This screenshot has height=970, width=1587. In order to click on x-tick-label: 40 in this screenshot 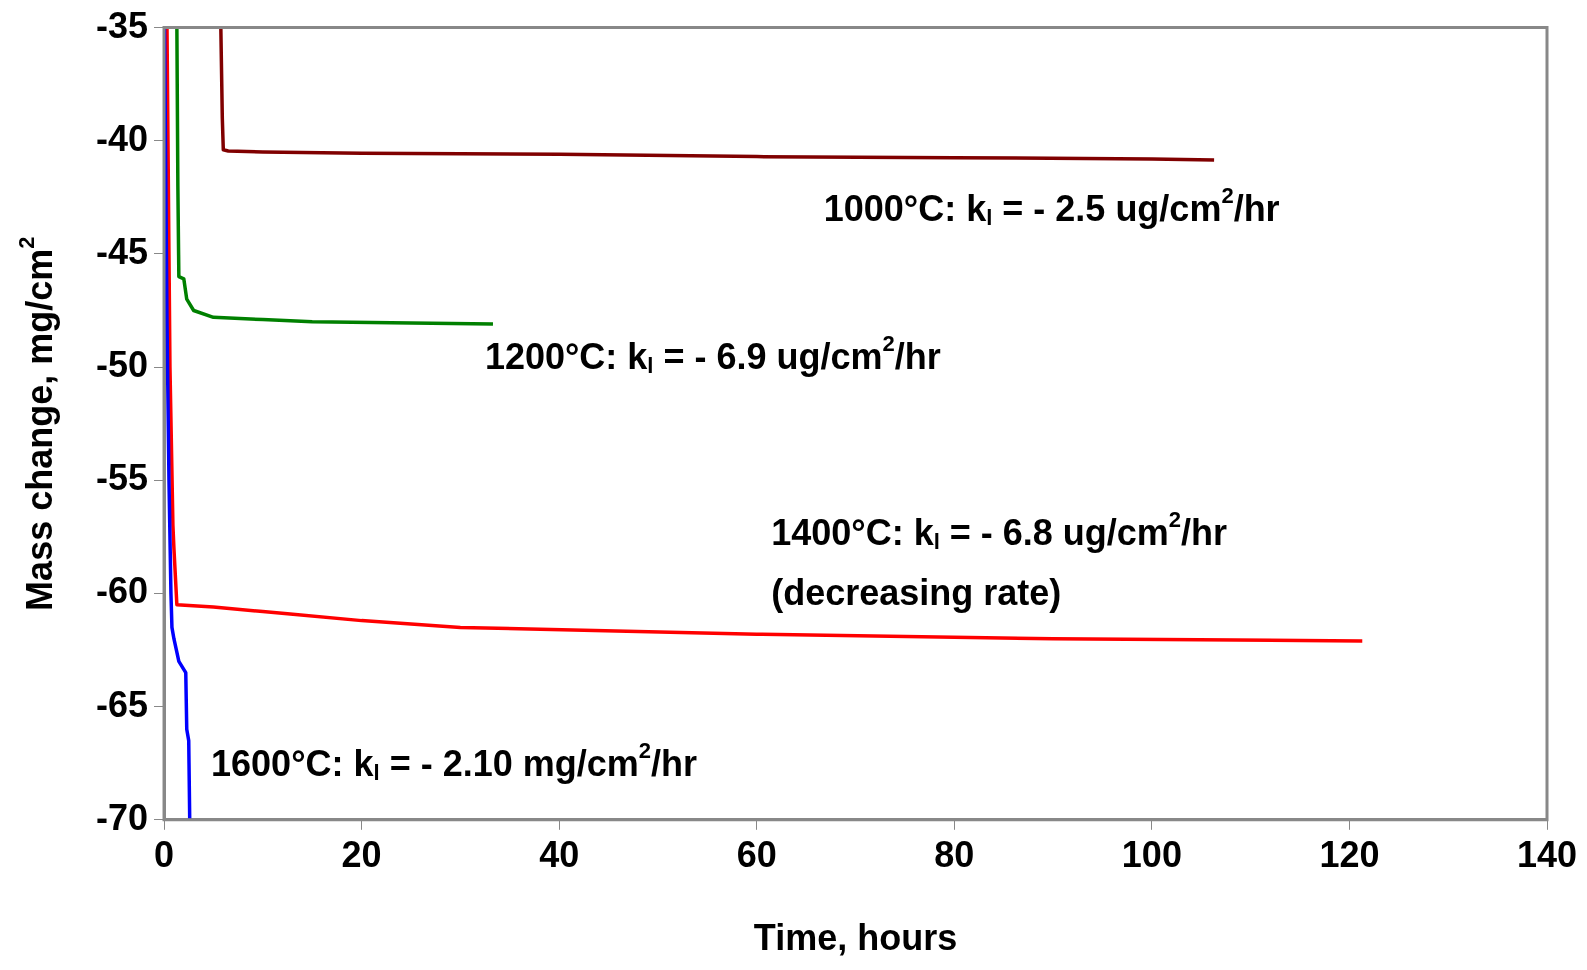, I will do `click(559, 855)`.